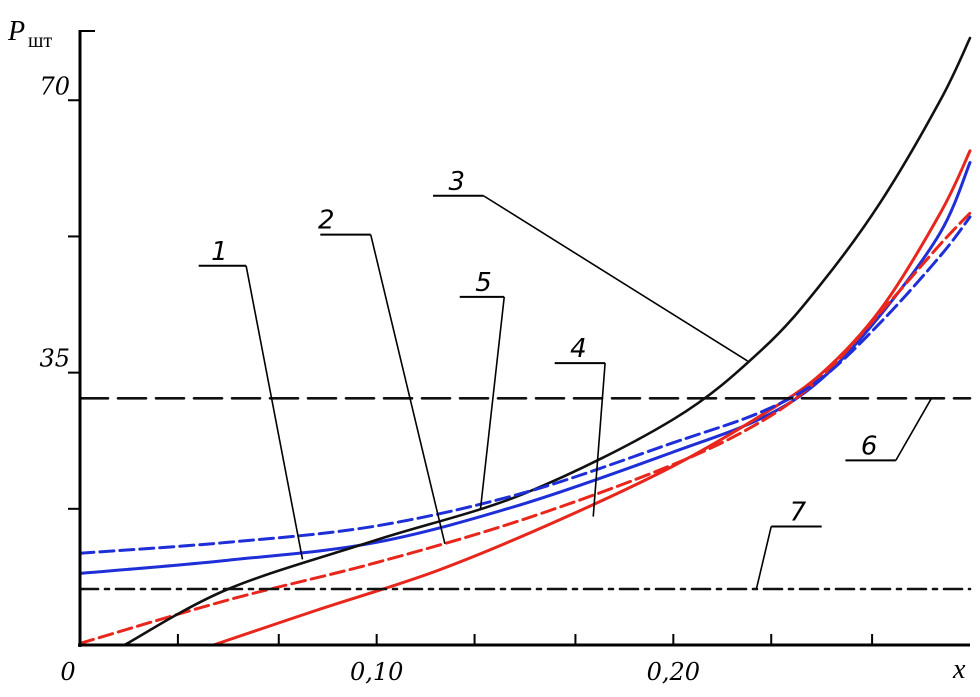 This screenshot has height=697, width=980. Describe the element at coordinates (798, 512) in the screenshot. I see `annotation-7-label: 7` at that location.